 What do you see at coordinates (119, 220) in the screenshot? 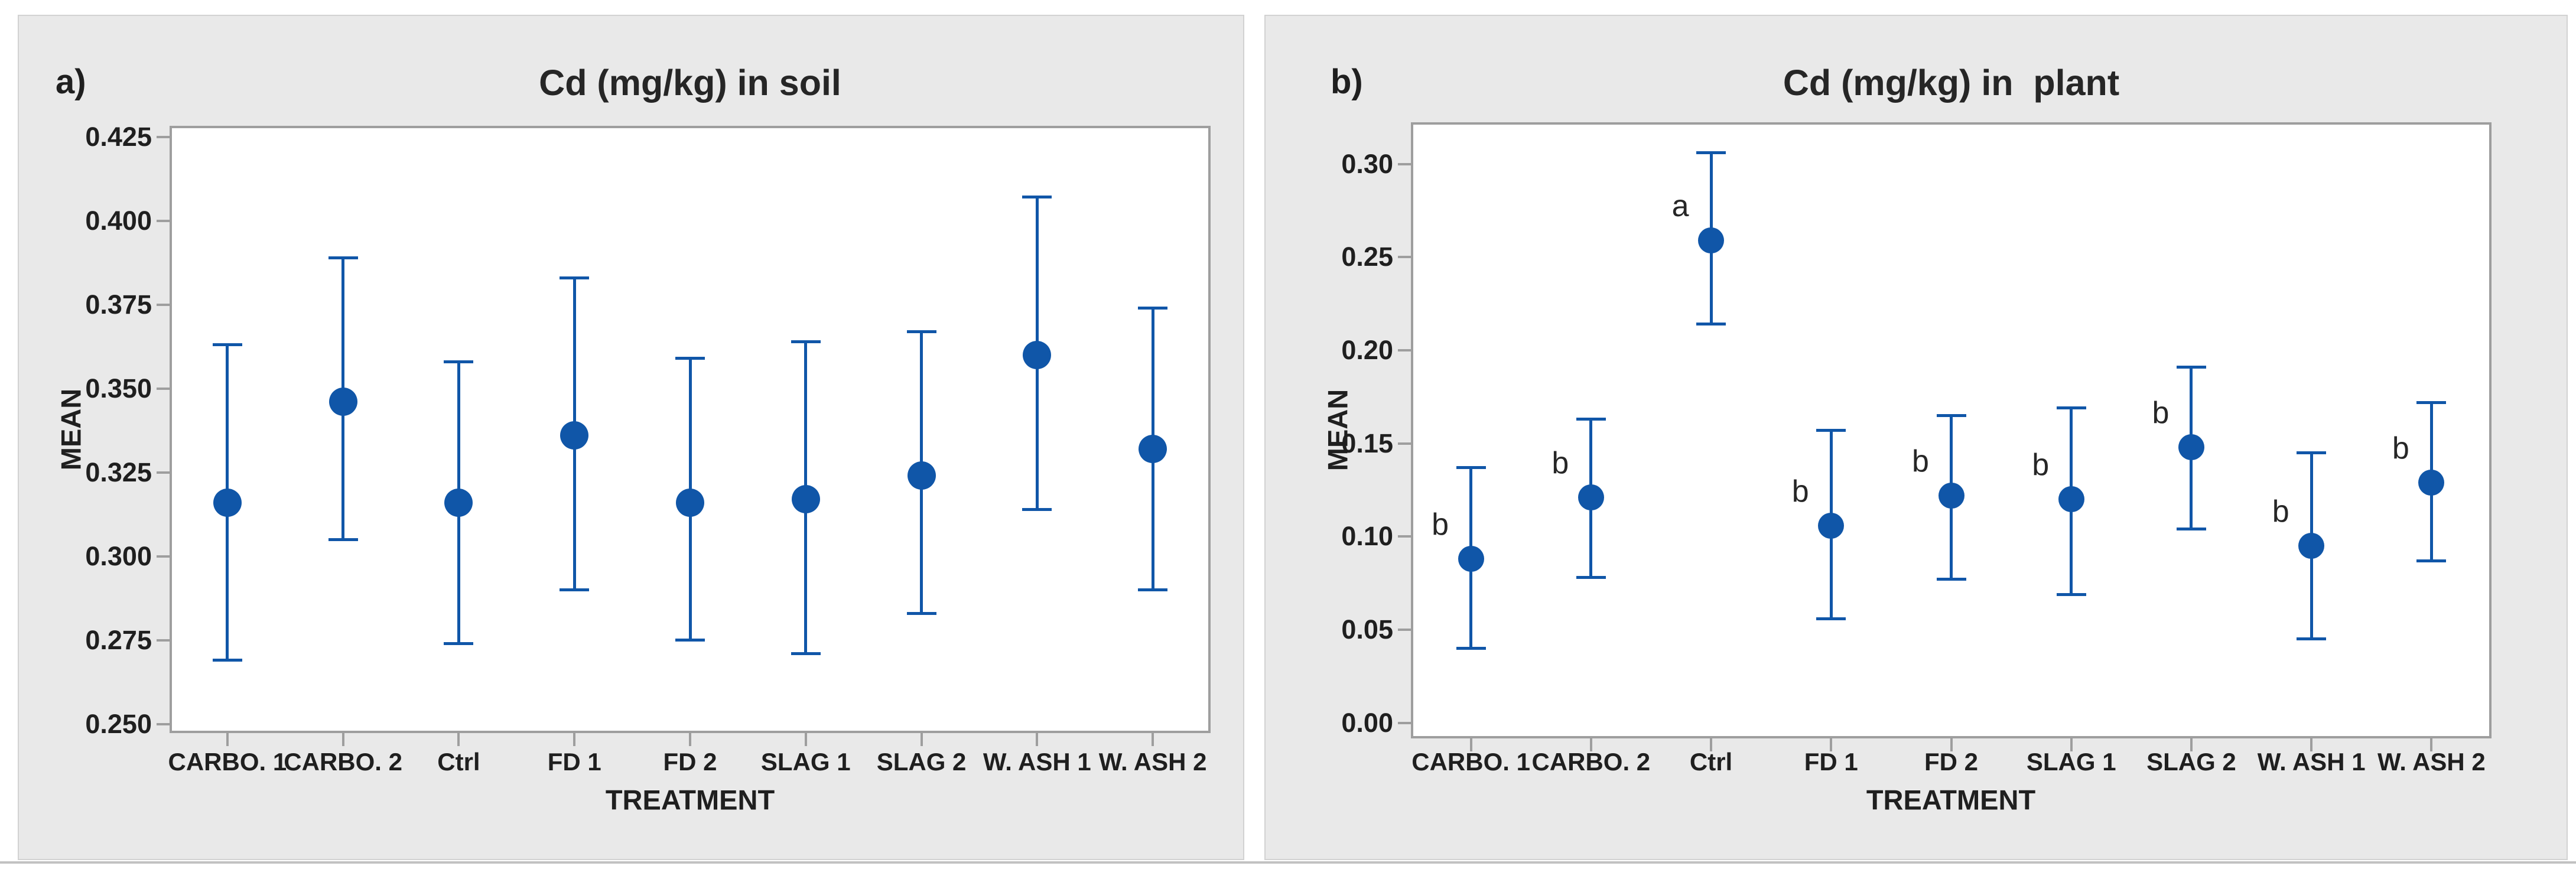
I see `y-tick-label: 0.400` at bounding box center [119, 220].